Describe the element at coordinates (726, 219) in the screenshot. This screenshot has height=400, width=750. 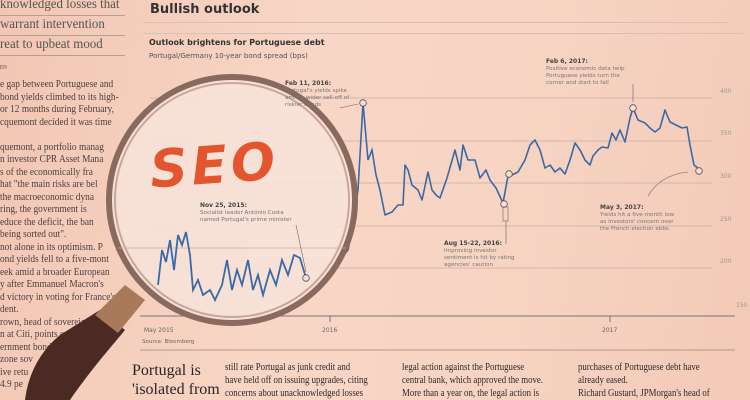
I see `y-tick: 250` at that location.